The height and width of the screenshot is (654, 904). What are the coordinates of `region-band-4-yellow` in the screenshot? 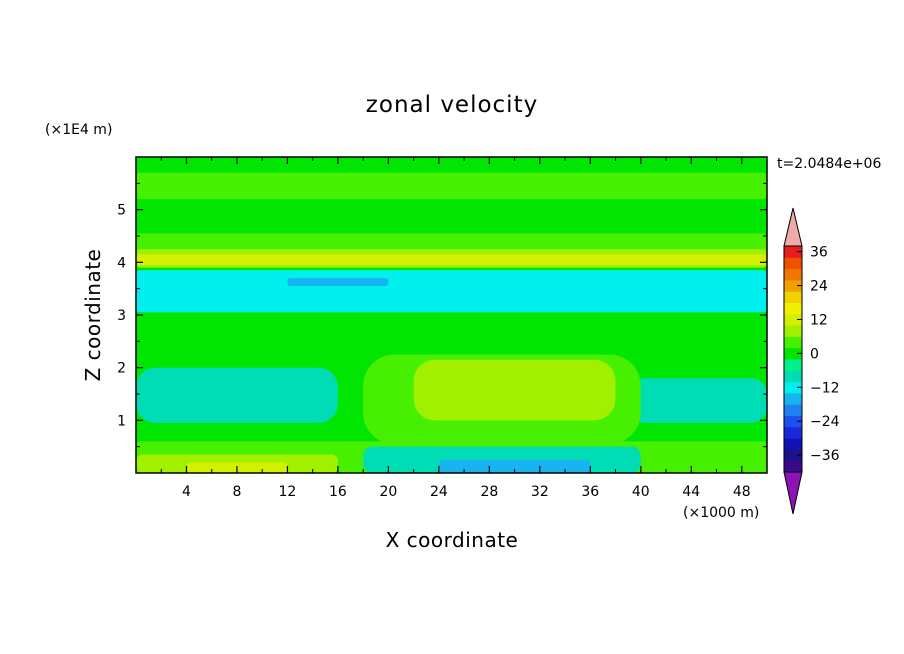 It's located at (451, 259).